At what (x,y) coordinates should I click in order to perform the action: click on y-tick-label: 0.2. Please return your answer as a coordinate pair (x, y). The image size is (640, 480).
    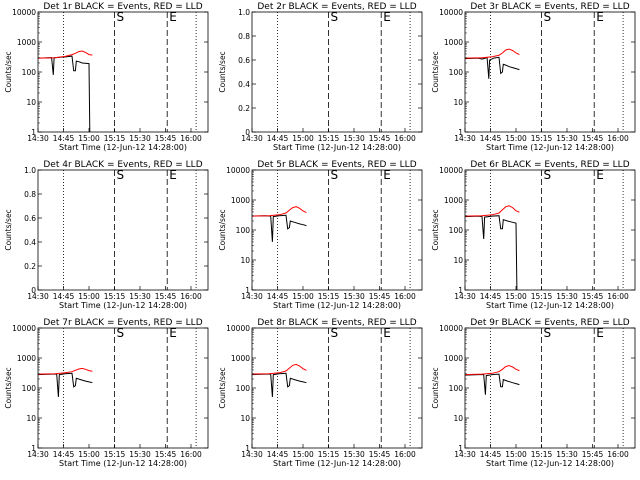
    Looking at the image, I should click on (30, 266).